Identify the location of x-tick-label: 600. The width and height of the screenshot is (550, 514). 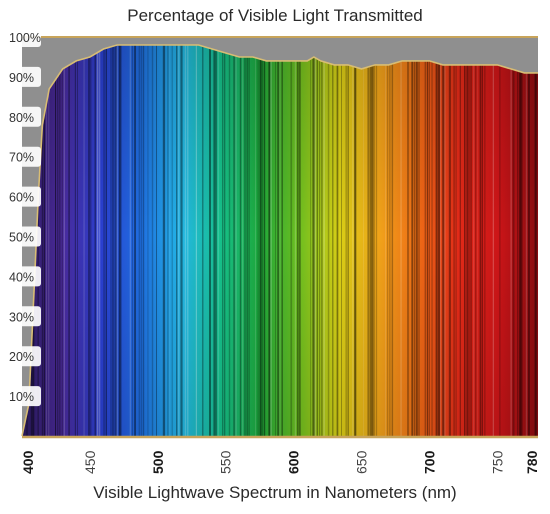
(294, 462).